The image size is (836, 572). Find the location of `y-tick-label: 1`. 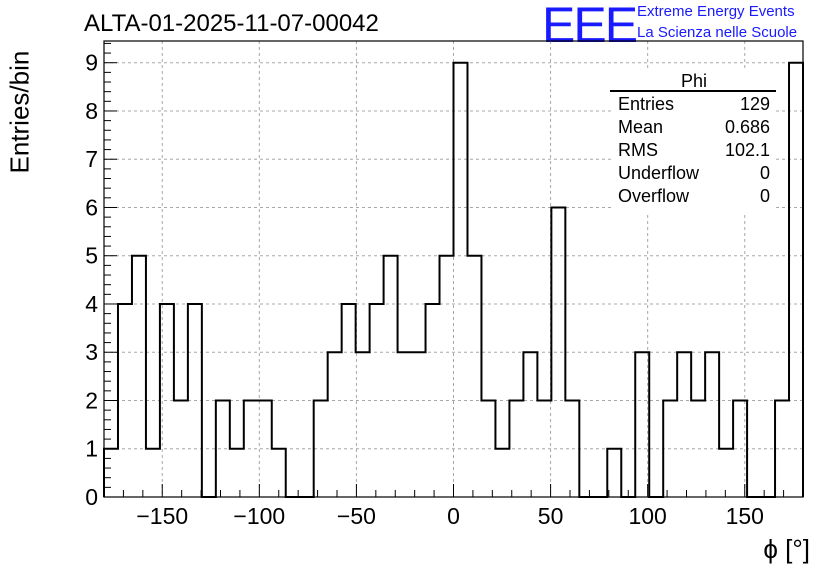

y-tick-label: 1 is located at coordinates (91, 449).